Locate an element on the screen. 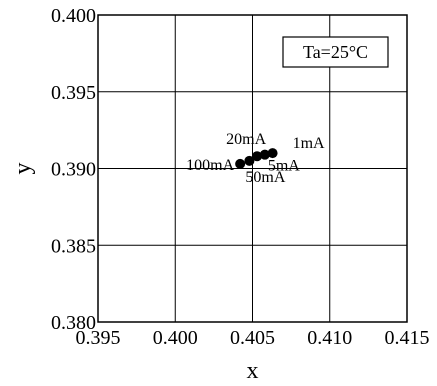 Image resolution: width=437 pixels, height=386 pixels. y-tick-label: 0.400 is located at coordinates (73, 16).